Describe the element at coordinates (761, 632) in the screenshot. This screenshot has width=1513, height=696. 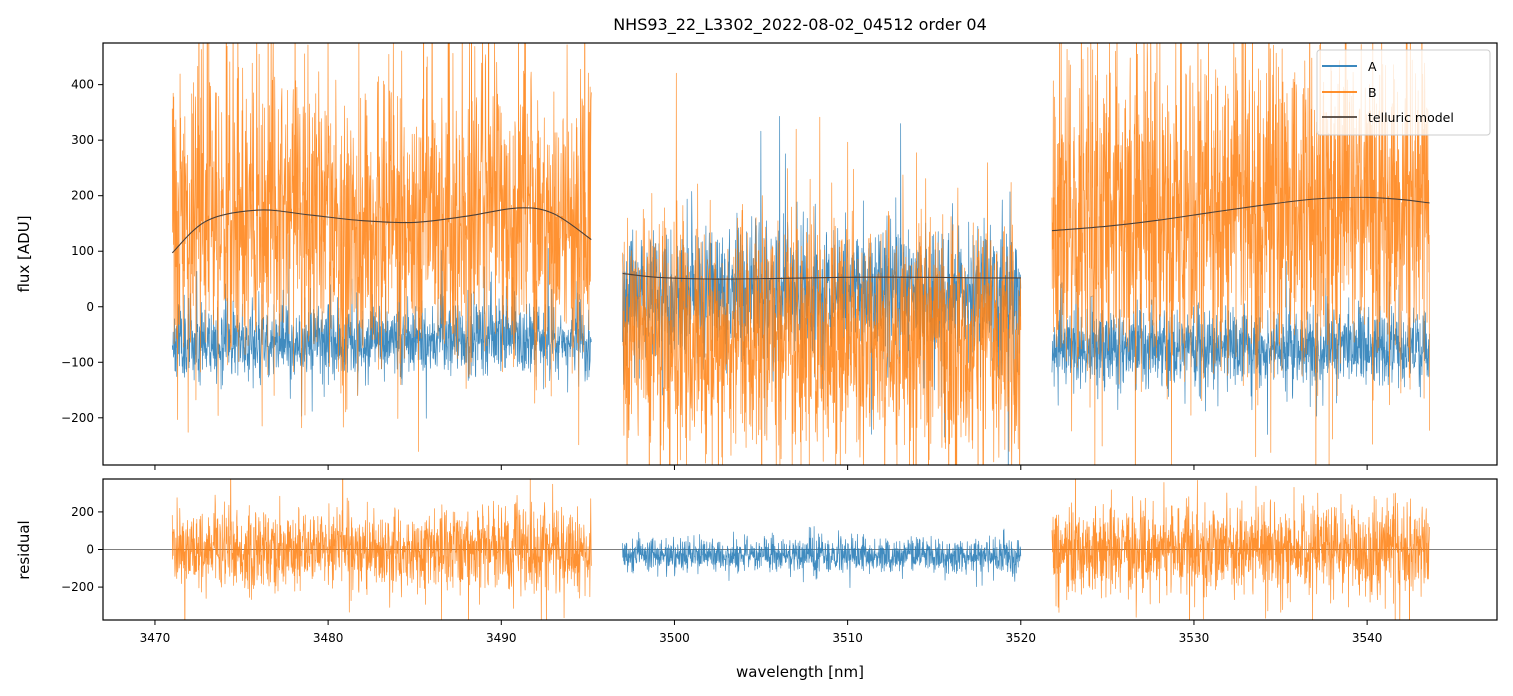
I see `residual-x-ticks: 3470 3480 3490 3500 3510 3520 3530 3540` at that location.